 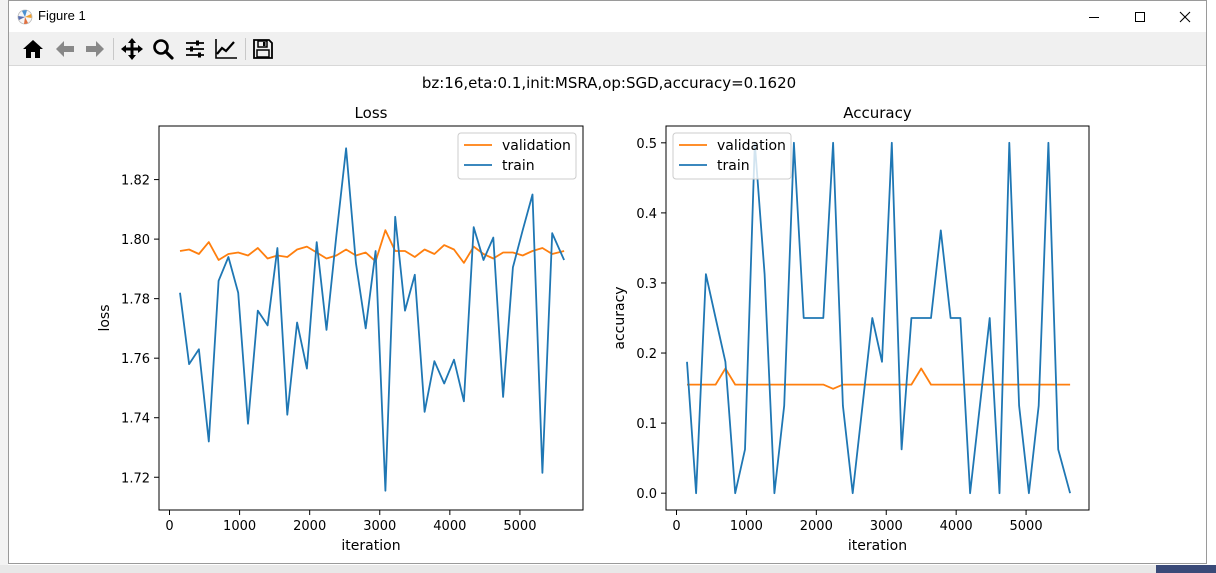 I want to click on minimize-icon, so click(x=1094, y=17).